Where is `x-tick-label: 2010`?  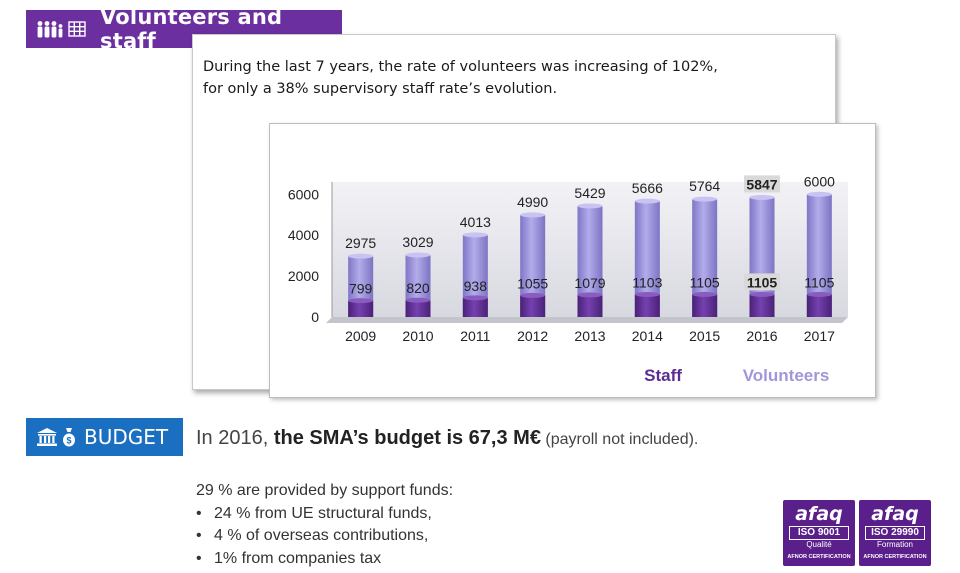 x-tick-label: 2010 is located at coordinates (417, 336).